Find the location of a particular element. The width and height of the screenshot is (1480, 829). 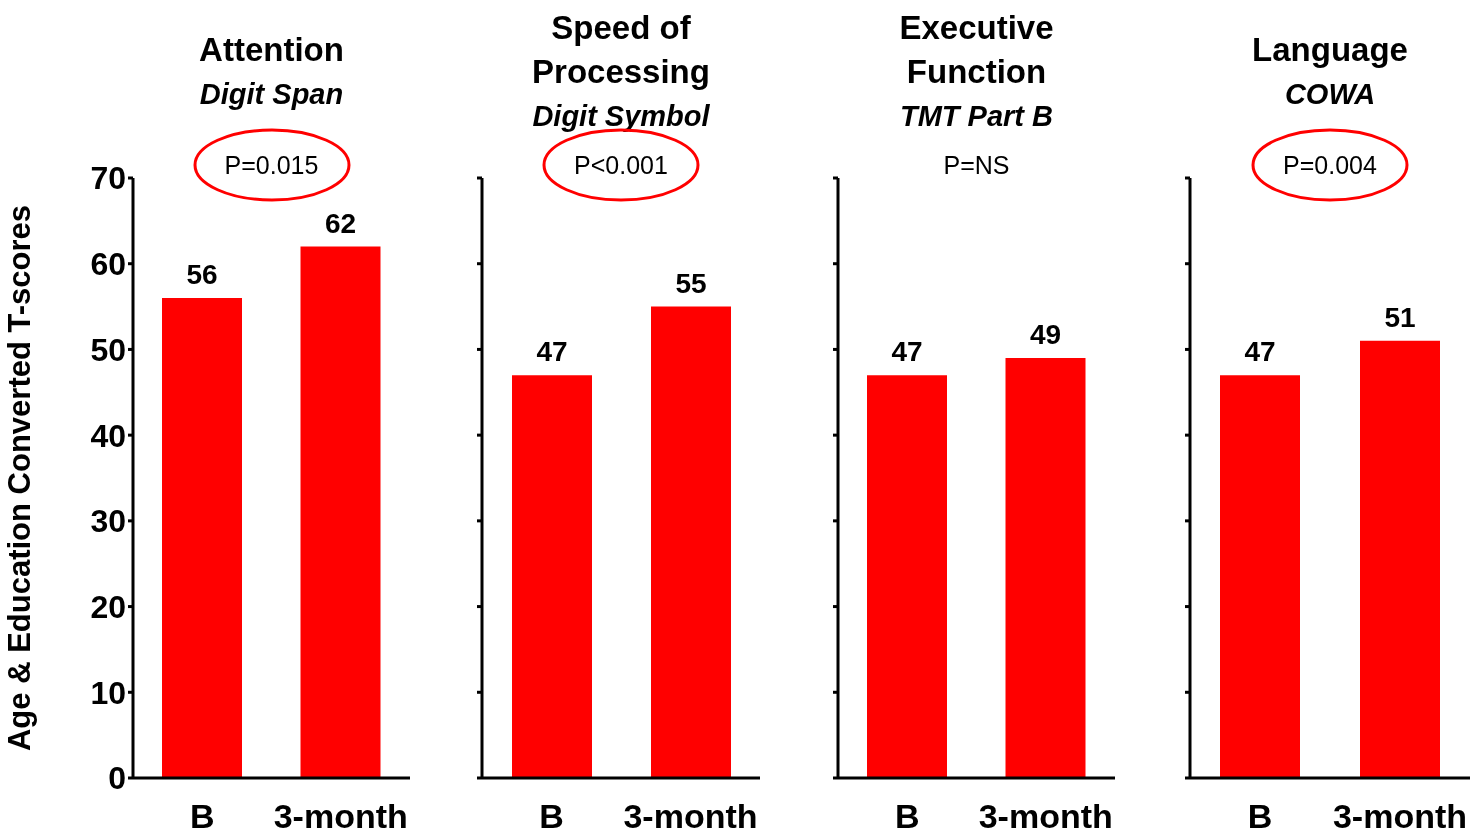

y-tick-label: 50 is located at coordinates (108, 349).